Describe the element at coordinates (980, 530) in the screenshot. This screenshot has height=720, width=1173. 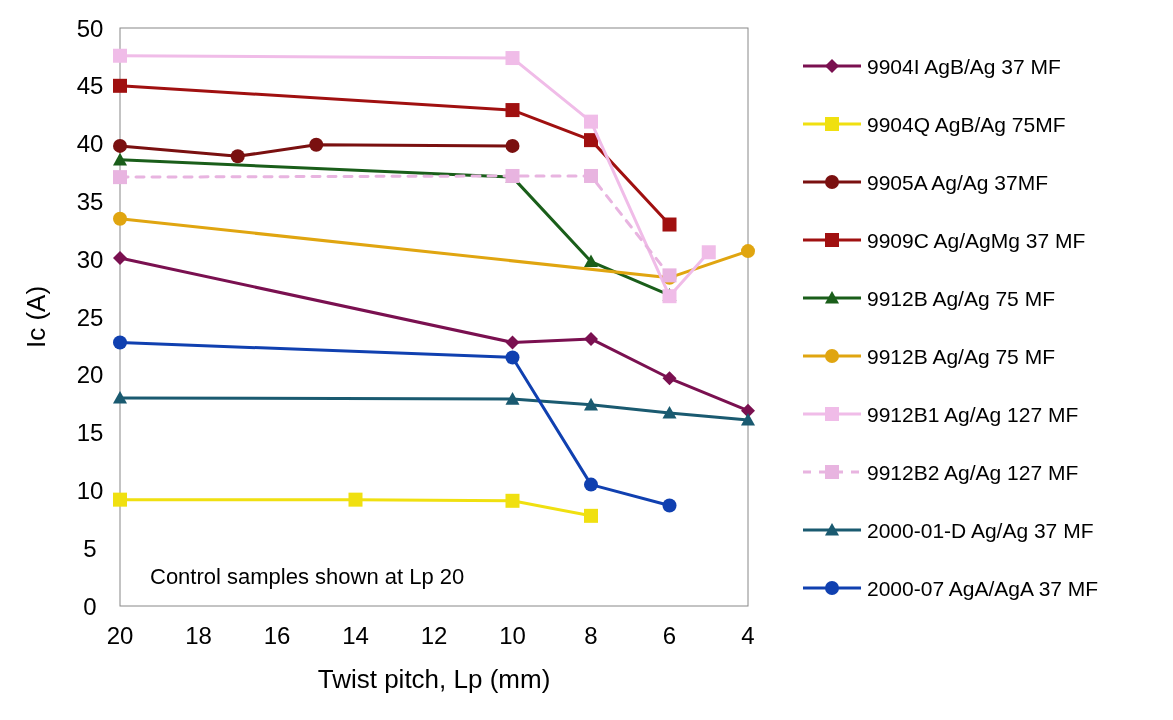
I see `legend-label: 2000-01-D Ag/Ag 37 MF` at that location.